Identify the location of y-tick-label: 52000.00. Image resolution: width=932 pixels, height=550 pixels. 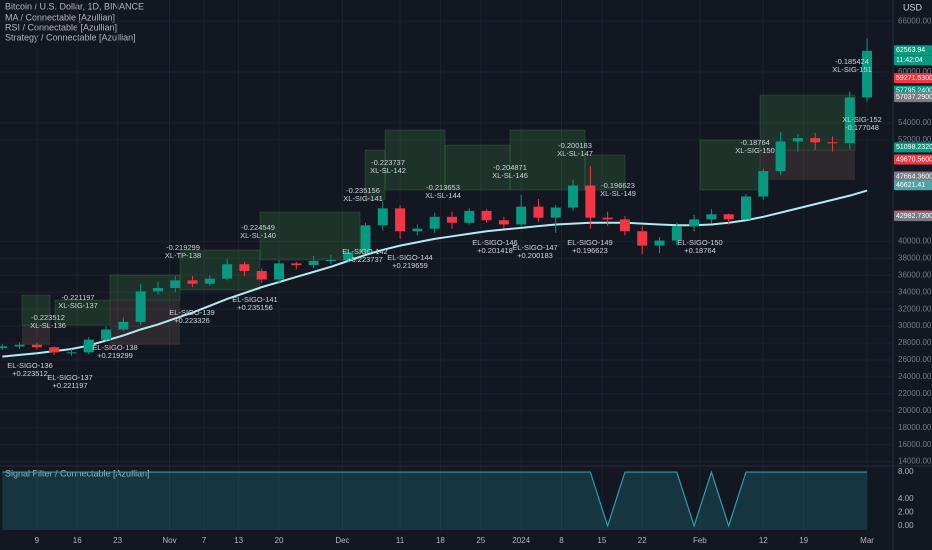
(915, 139).